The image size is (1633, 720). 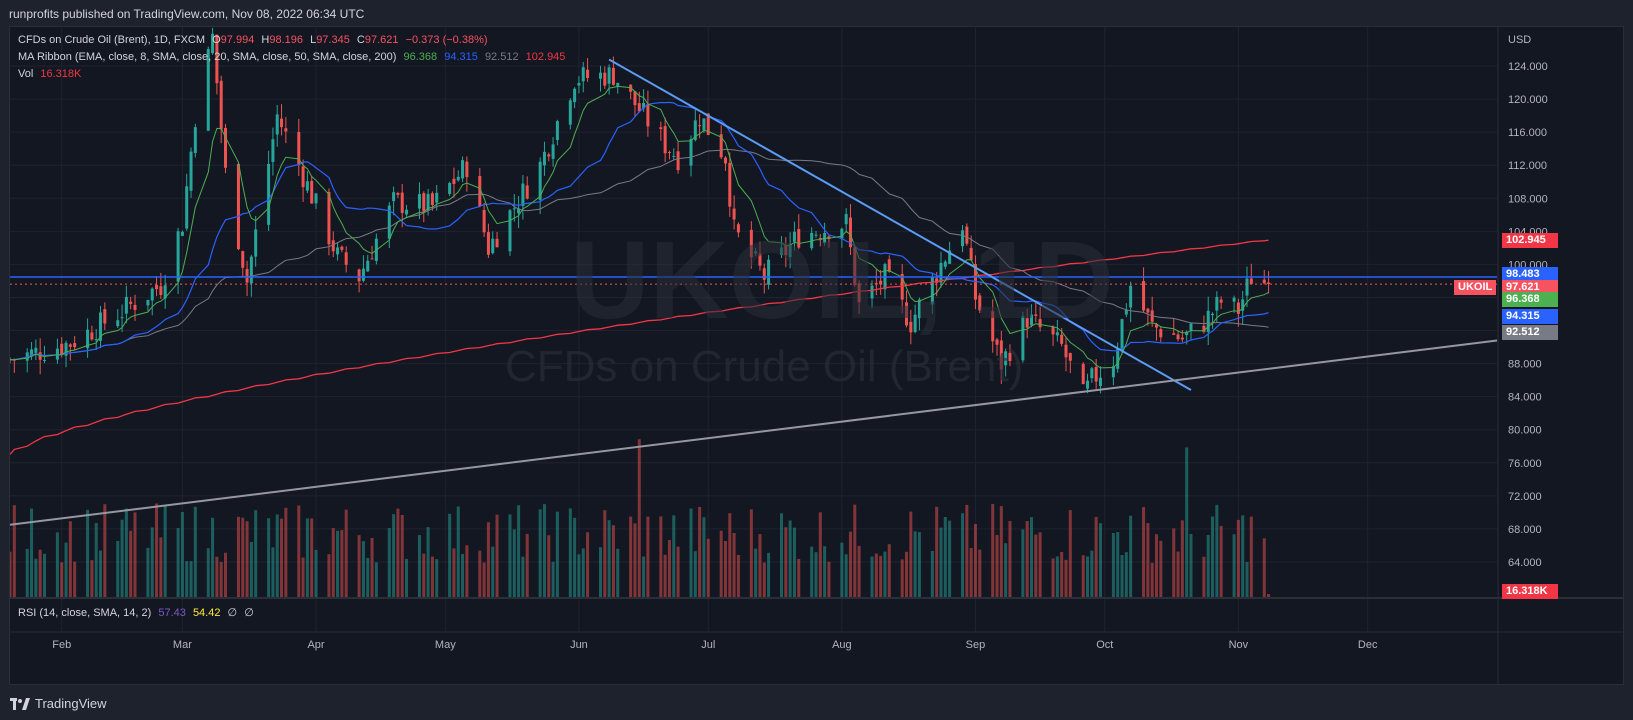 I want to click on price-tick-label: 108.000, so click(x=1528, y=199).